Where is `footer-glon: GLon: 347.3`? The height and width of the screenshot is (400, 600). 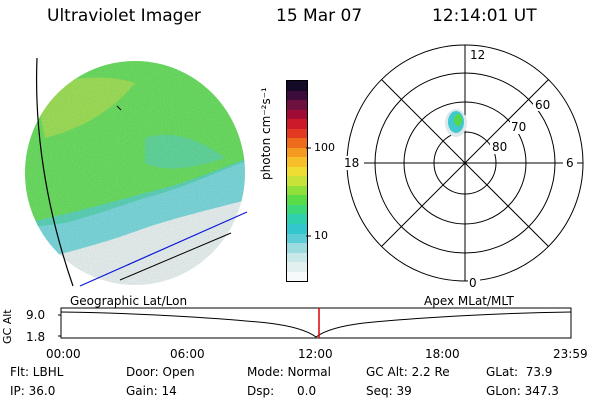 footer-glon: GLon: 347.3 is located at coordinates (522, 391).